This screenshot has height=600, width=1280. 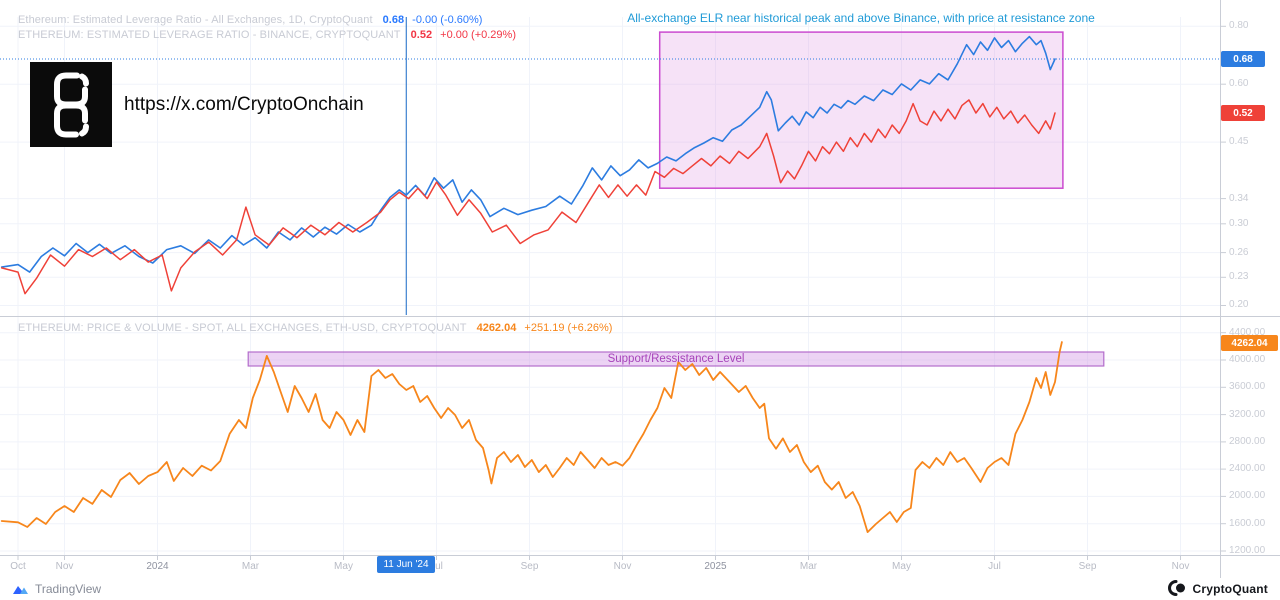 I want to click on y-axis-tick-label: 4400.00, so click(x=1247, y=332).